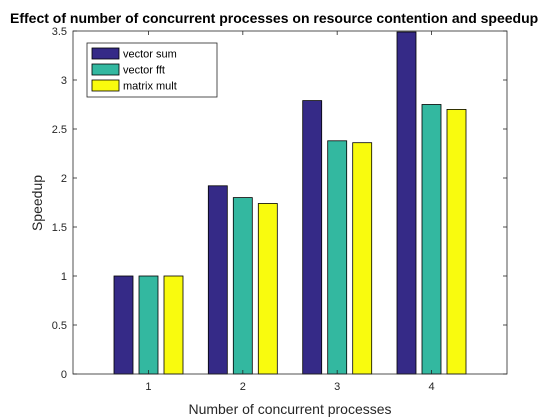 This screenshot has width=560, height=420. I want to click on y-tick-label: 2.5, so click(59, 130).